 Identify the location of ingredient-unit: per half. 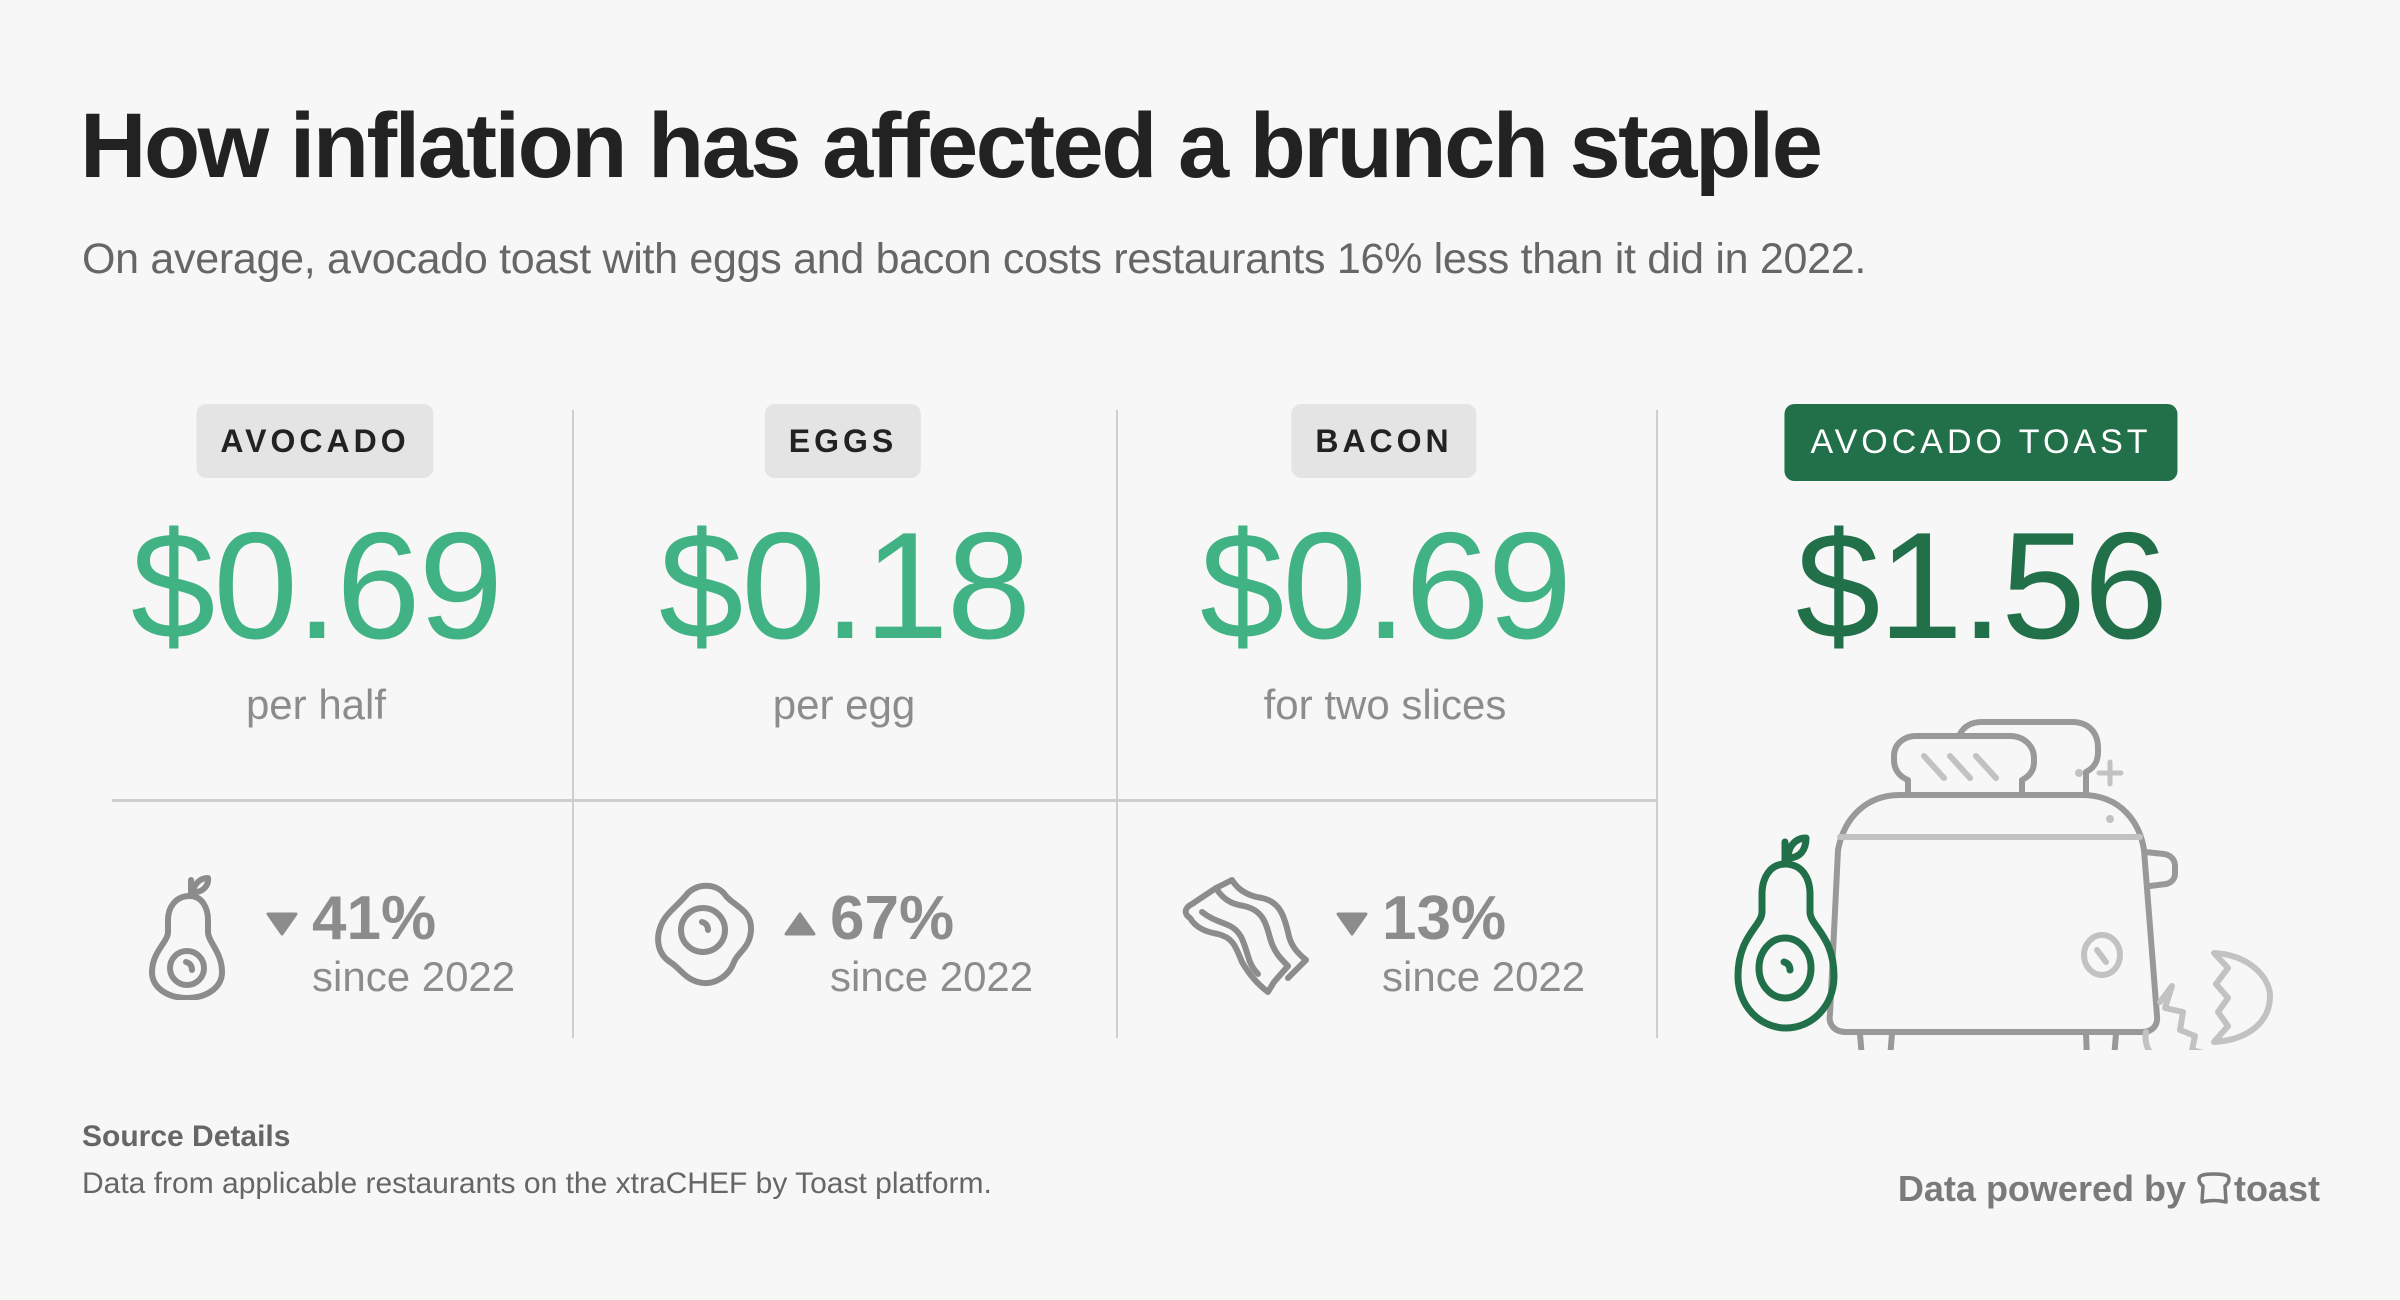
(316, 704).